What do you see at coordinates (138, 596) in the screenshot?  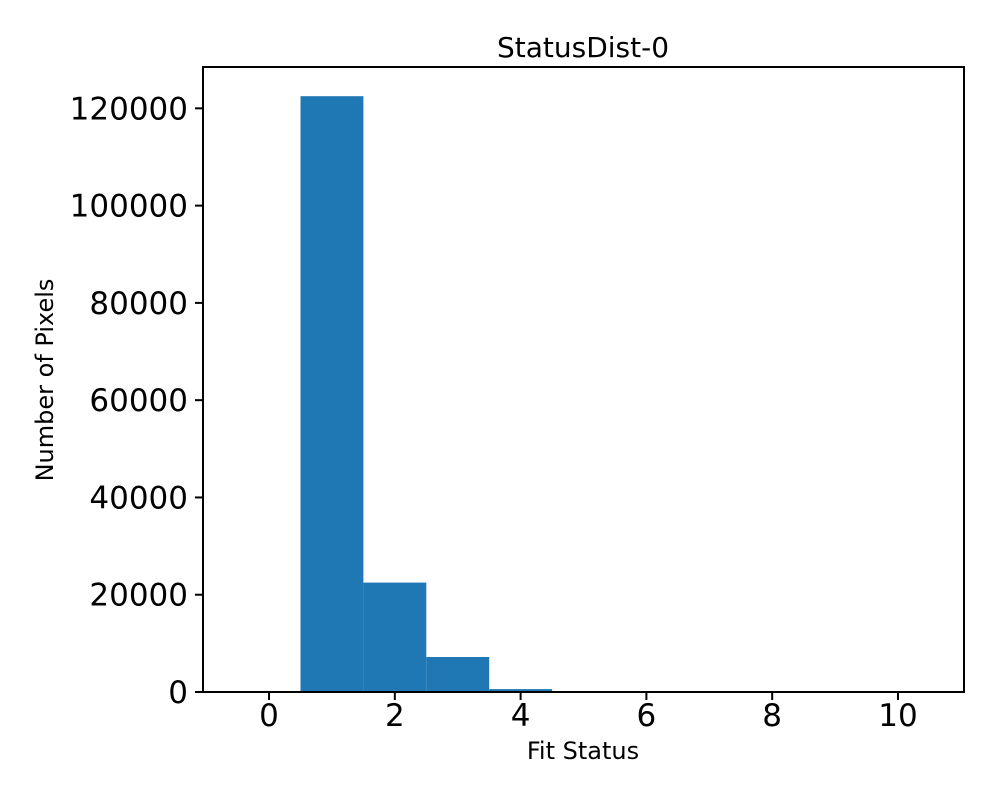 I see `y-tick-label: 20000` at bounding box center [138, 596].